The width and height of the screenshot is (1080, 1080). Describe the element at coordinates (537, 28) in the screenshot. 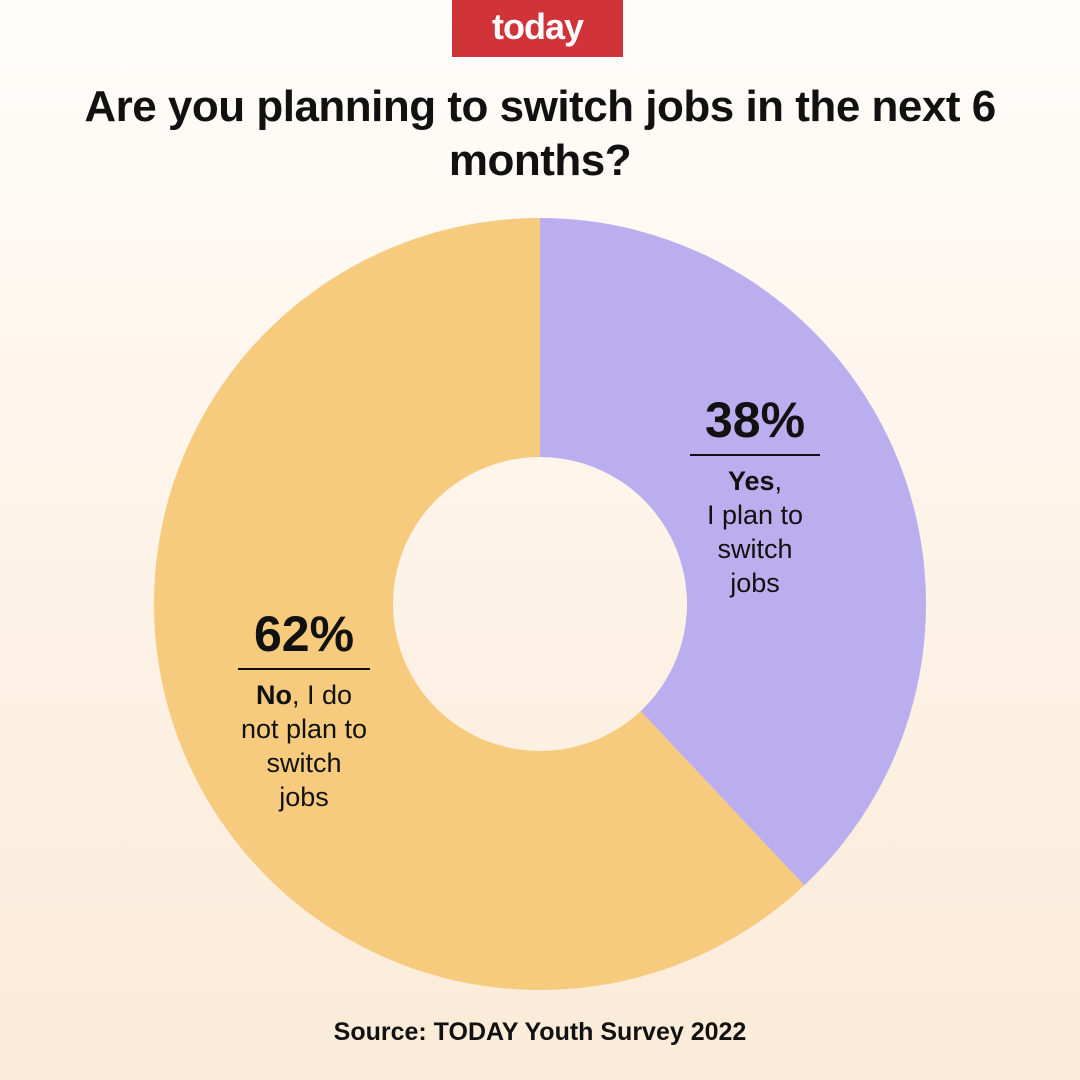

I see `today-logo: today` at that location.